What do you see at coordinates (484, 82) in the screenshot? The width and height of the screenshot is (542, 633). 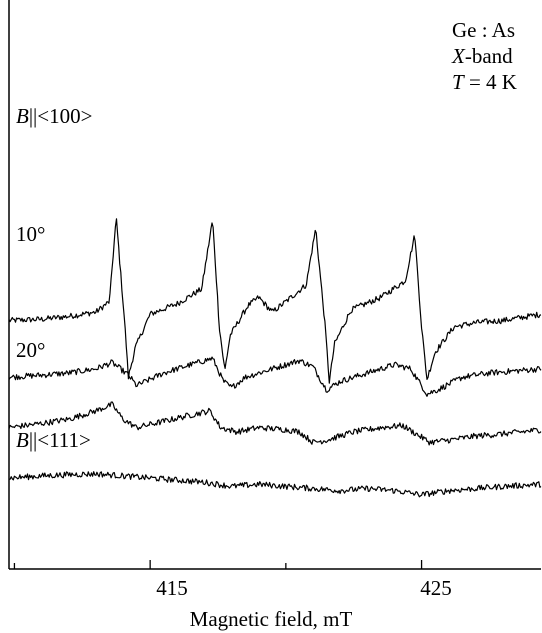 I see `annotation-temperature: T = 4 K` at bounding box center [484, 82].